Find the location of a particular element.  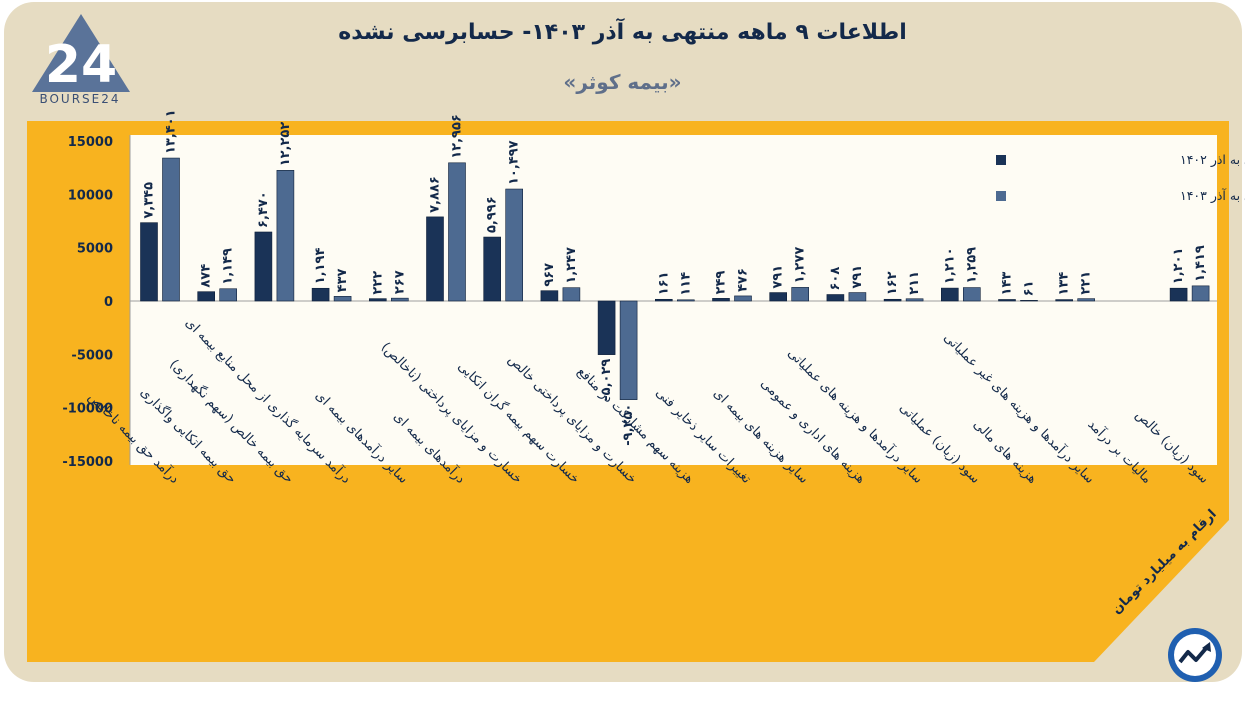

data-label: ۲۶۷ is located at coordinates (399, 282).